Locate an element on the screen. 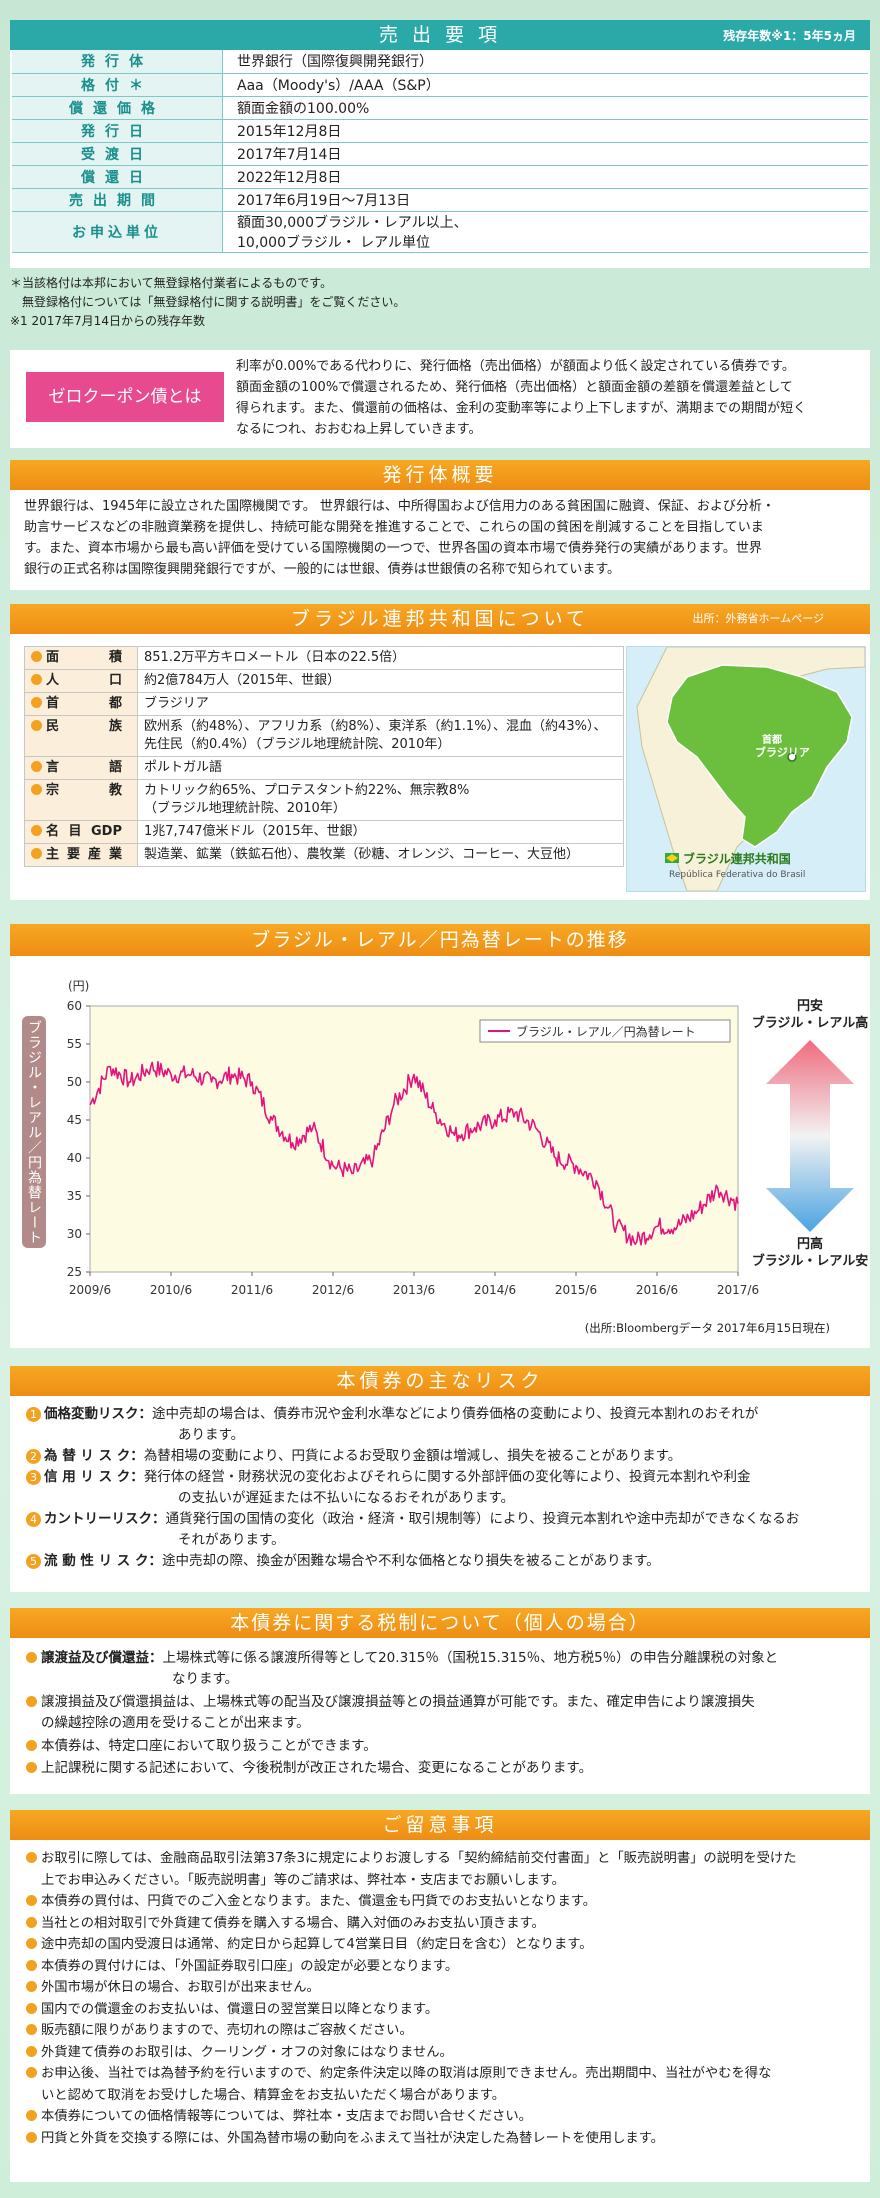 Image resolution: width=880 pixels, height=2198 pixels. brazil-shape is located at coordinates (759, 756).